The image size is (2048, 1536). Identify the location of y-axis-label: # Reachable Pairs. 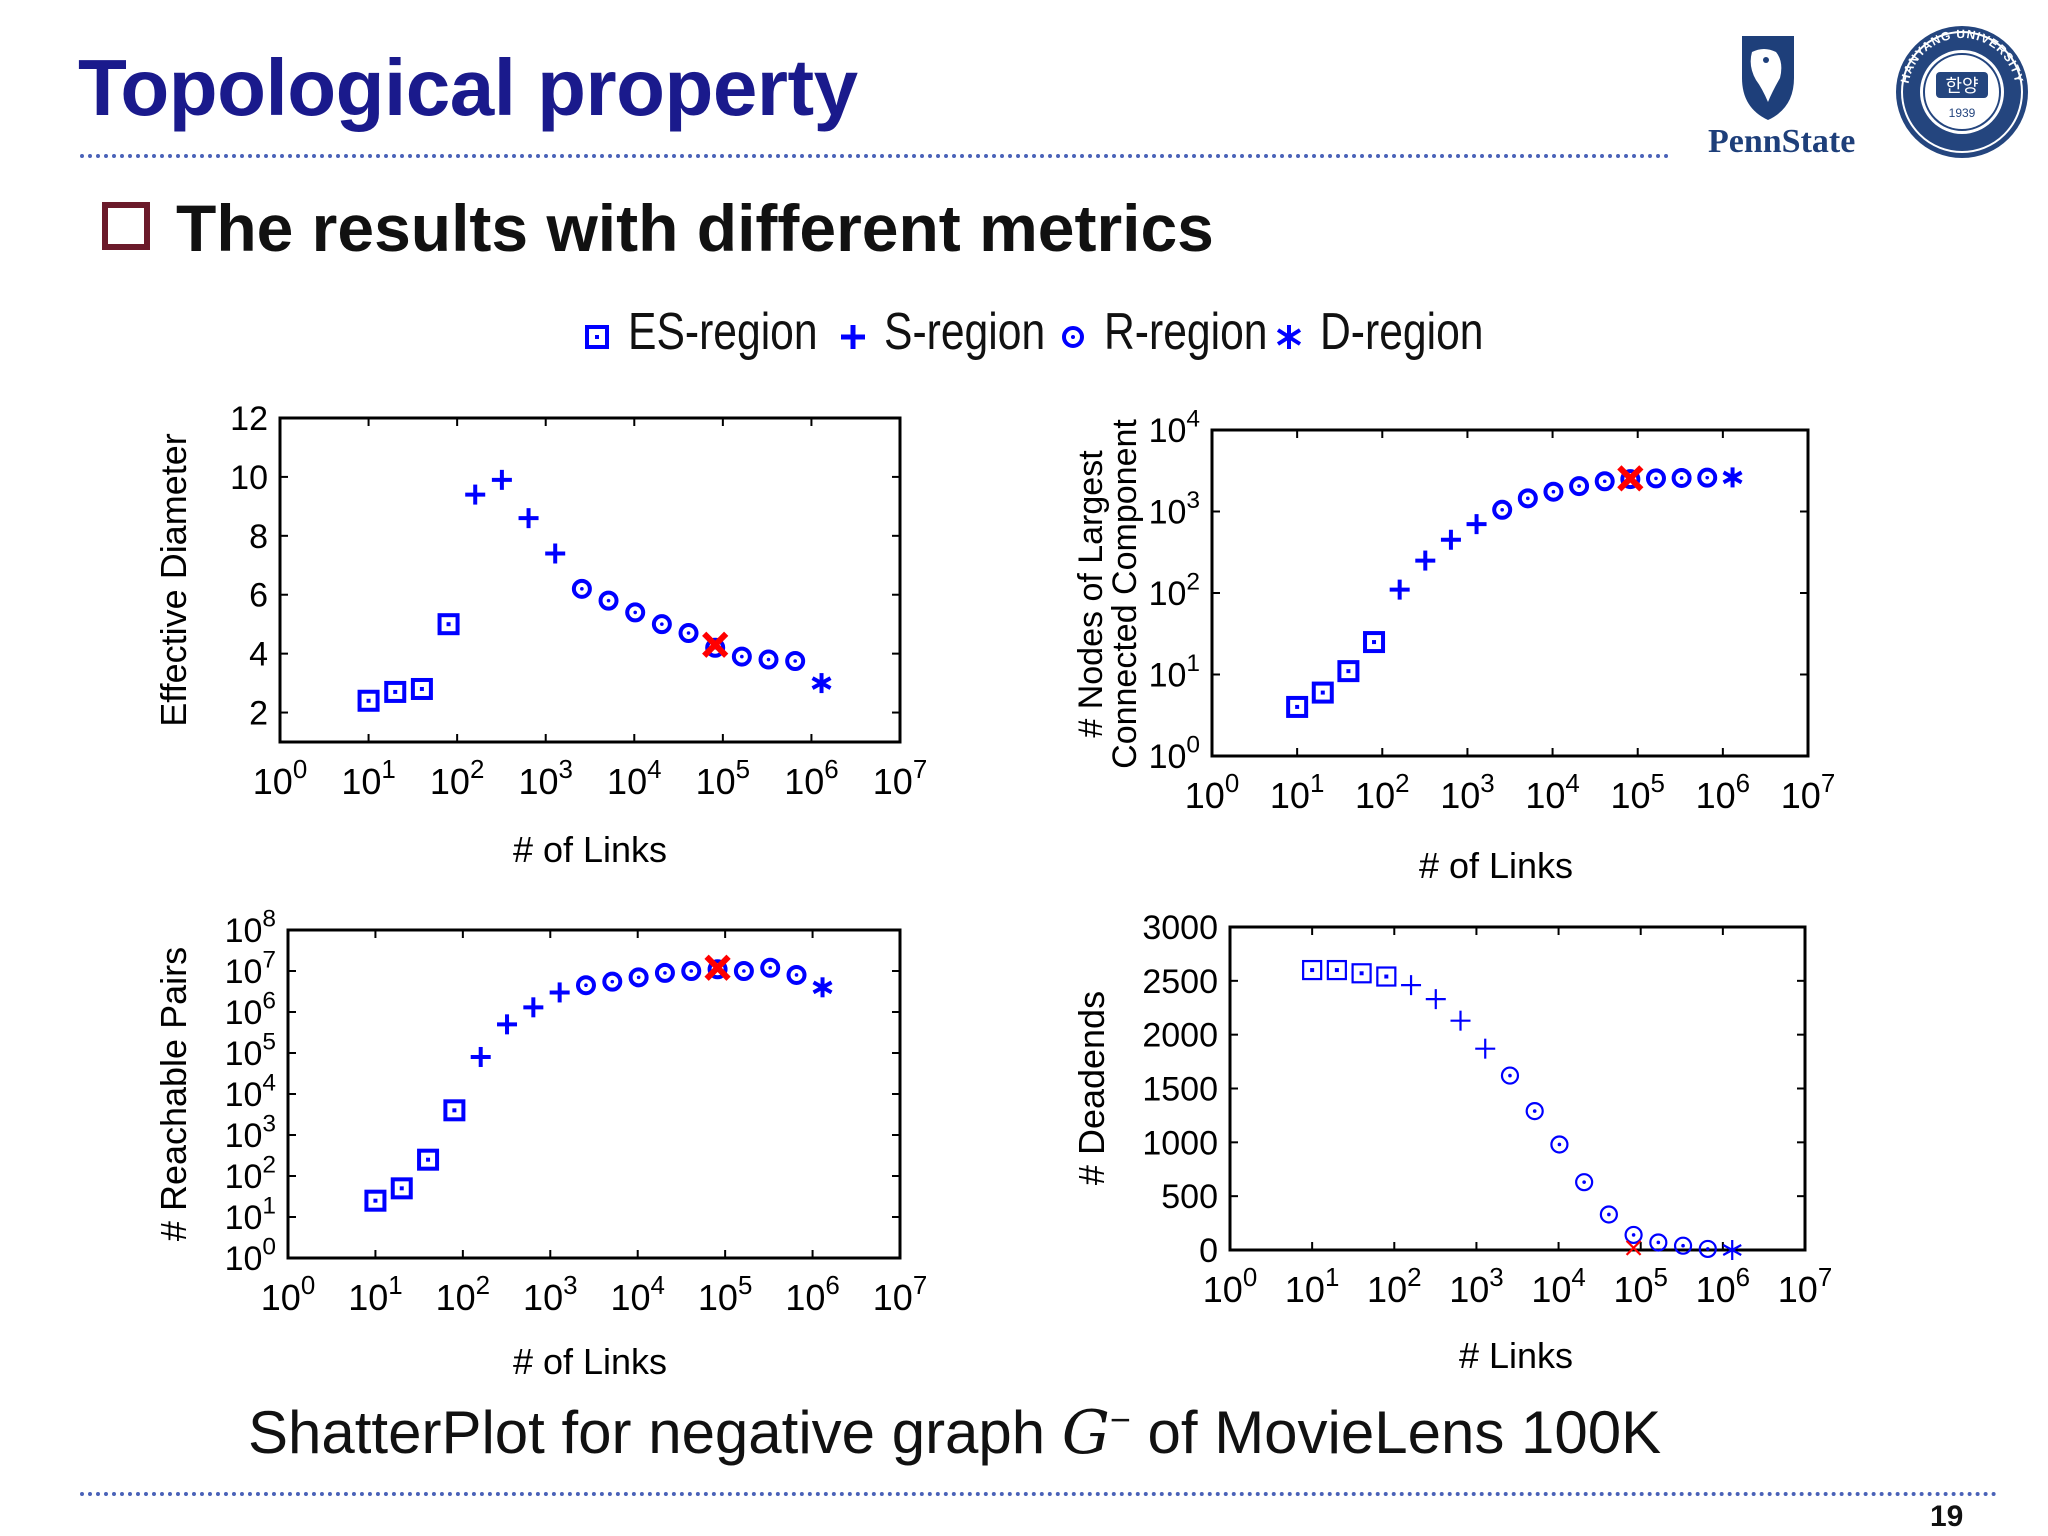
(173, 1094).